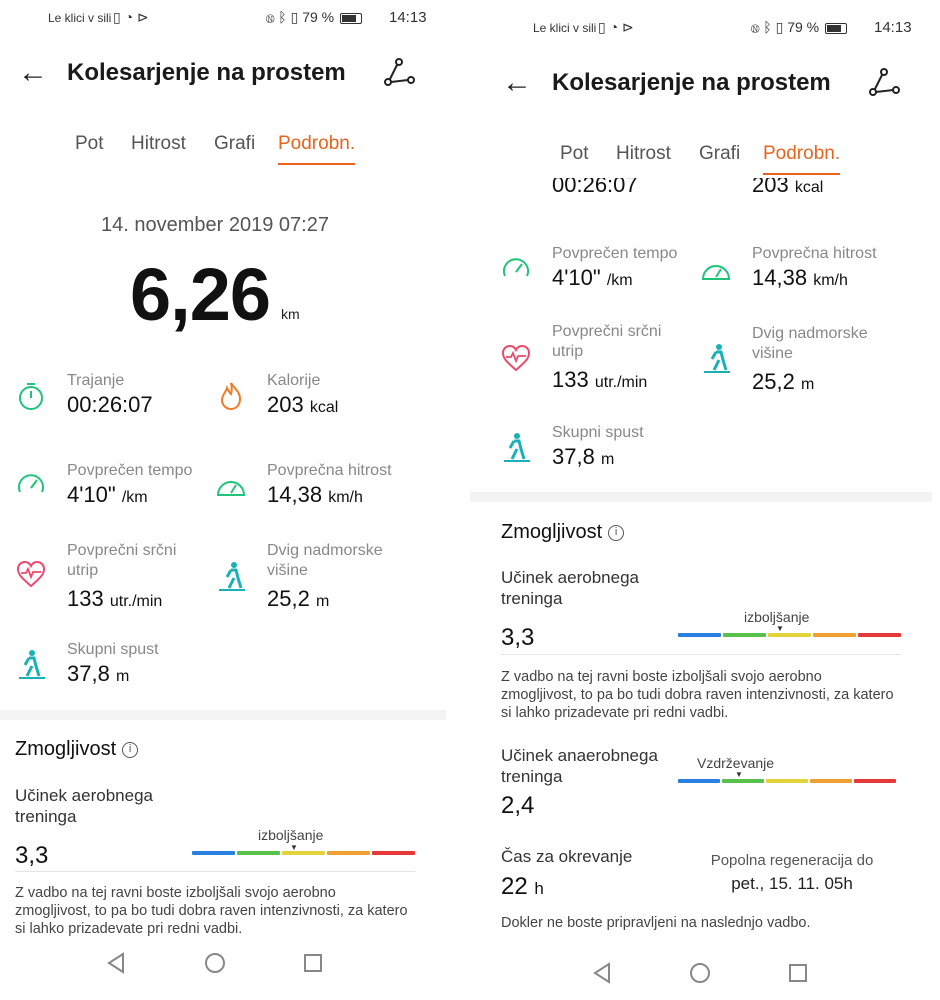  What do you see at coordinates (780, 277) in the screenshot?
I see `avg-speed-value: 14,38` at bounding box center [780, 277].